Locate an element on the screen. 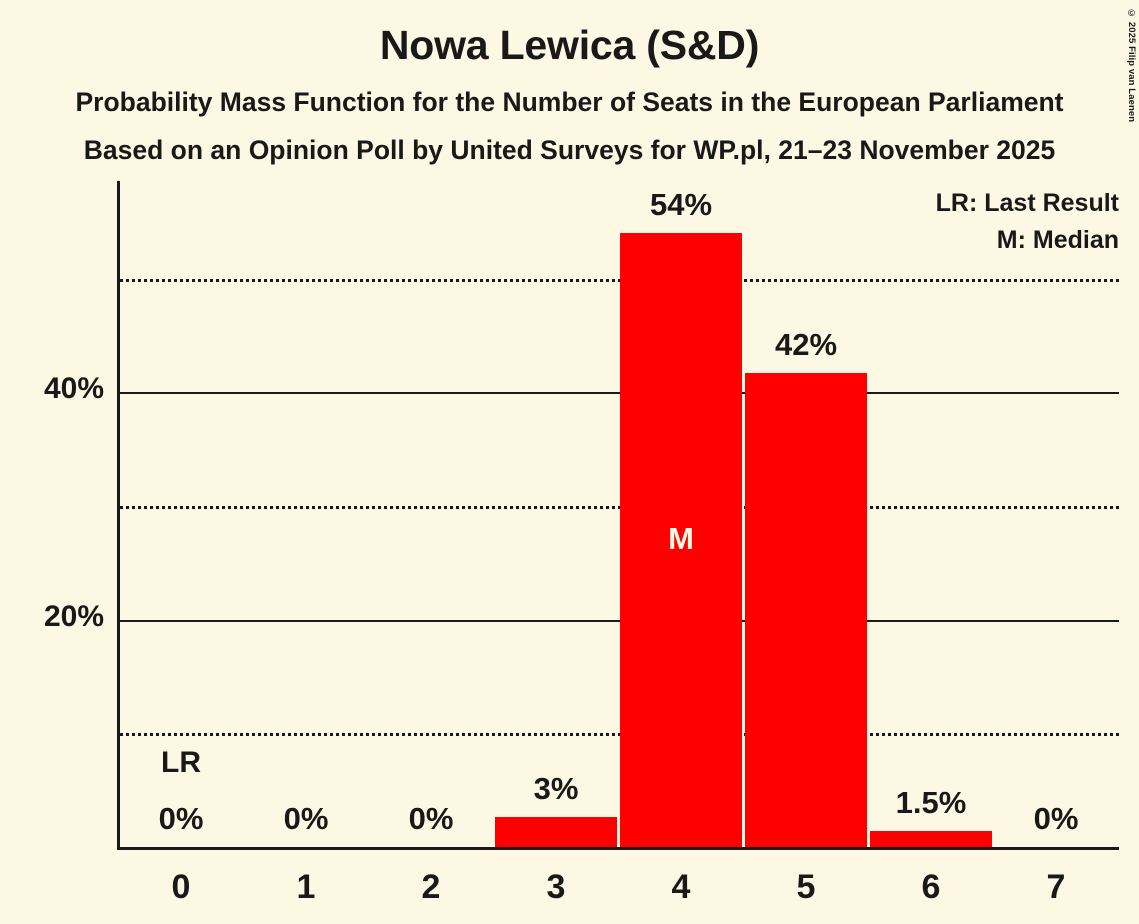 This screenshot has height=924, width=1139. median-marker: M is located at coordinates (681, 538).